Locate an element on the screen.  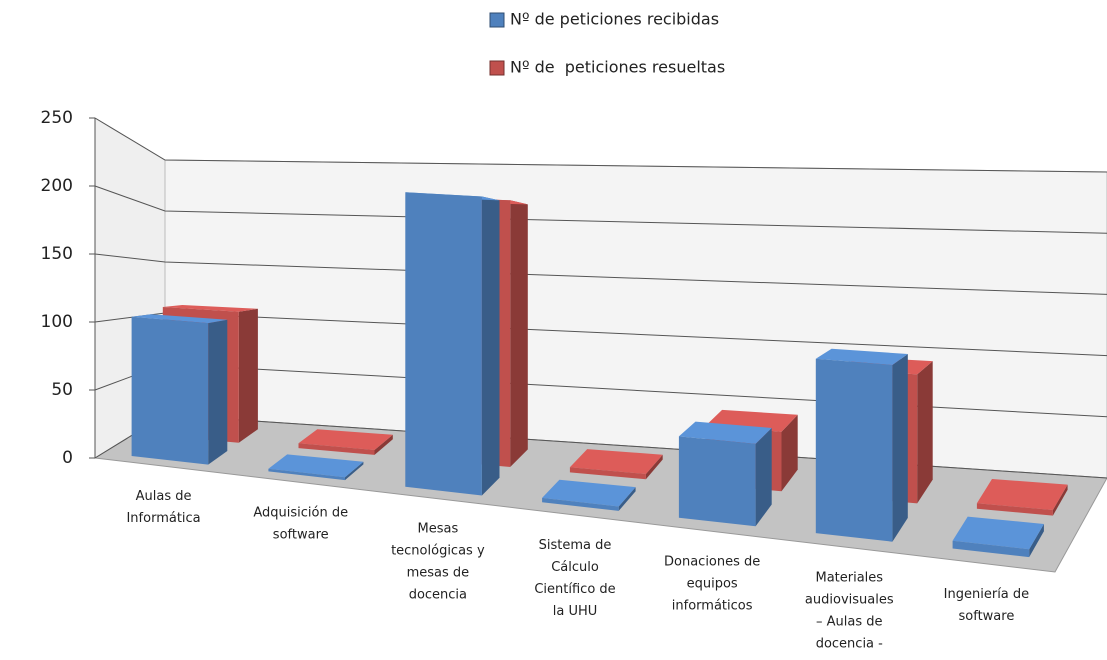
legend-label: Nº de peticiones recibidas is located at coordinates (614, 19).